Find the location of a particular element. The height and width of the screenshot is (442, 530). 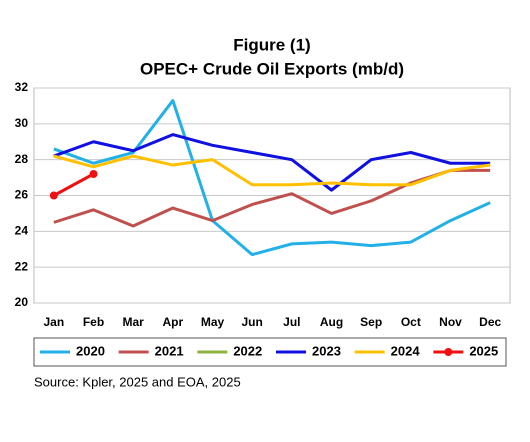

y-tick-label: 20 is located at coordinates (22, 302).